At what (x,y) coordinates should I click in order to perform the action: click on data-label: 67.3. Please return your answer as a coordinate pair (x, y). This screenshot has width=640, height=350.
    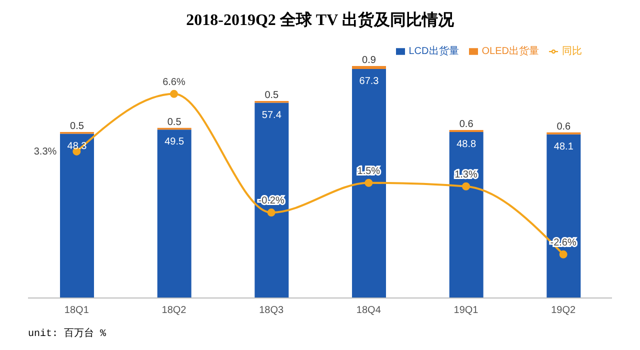
    Looking at the image, I should click on (369, 82).